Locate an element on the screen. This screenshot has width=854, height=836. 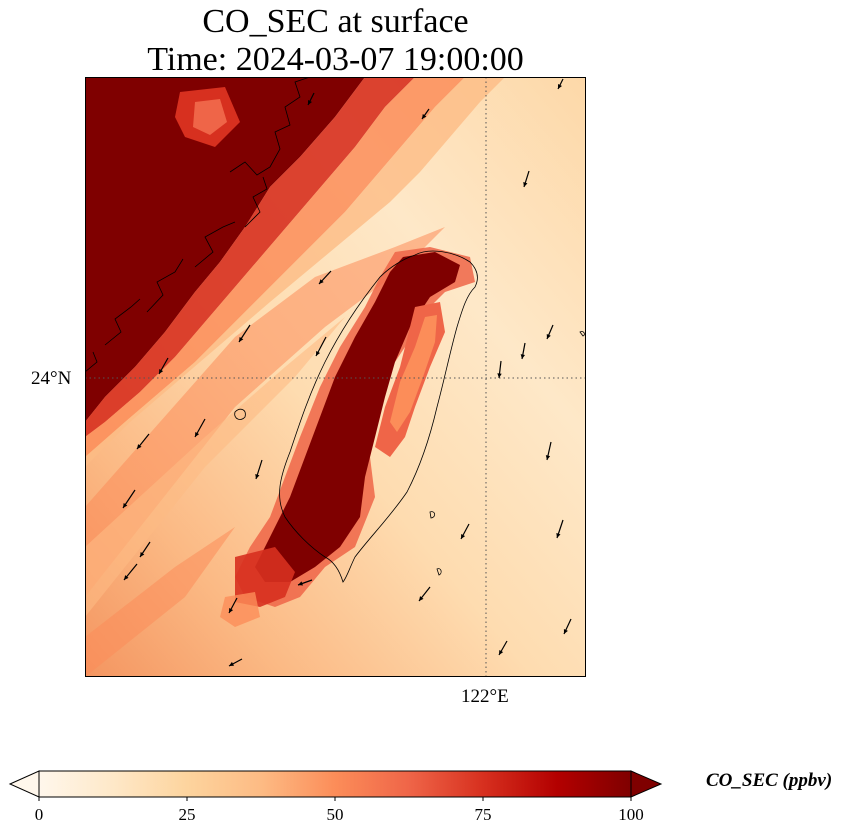
colorbar-max-extend is located at coordinates (646, 784).